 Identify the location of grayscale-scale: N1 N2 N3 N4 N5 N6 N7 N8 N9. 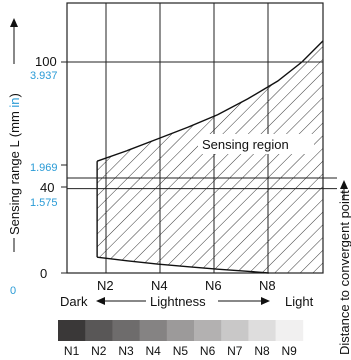
(181, 339).